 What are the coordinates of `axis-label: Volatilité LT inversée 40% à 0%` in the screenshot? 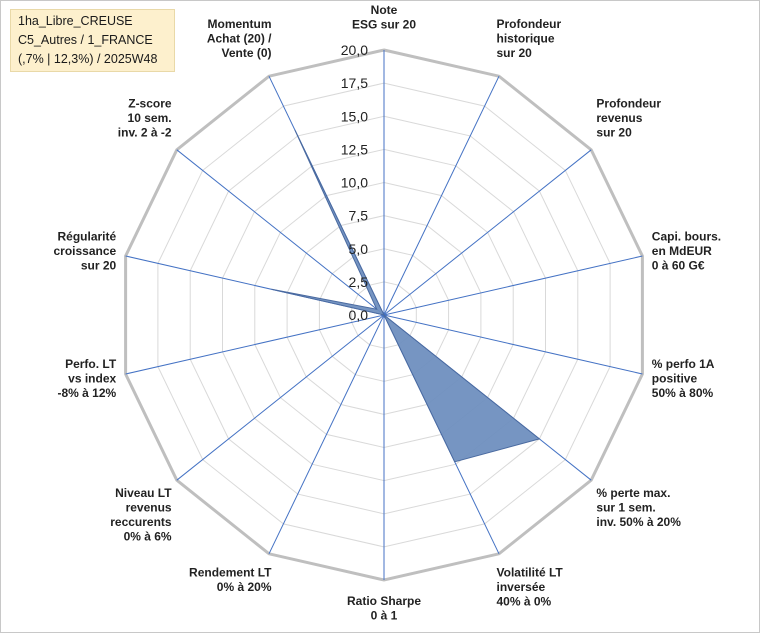 It's located at (530, 587).